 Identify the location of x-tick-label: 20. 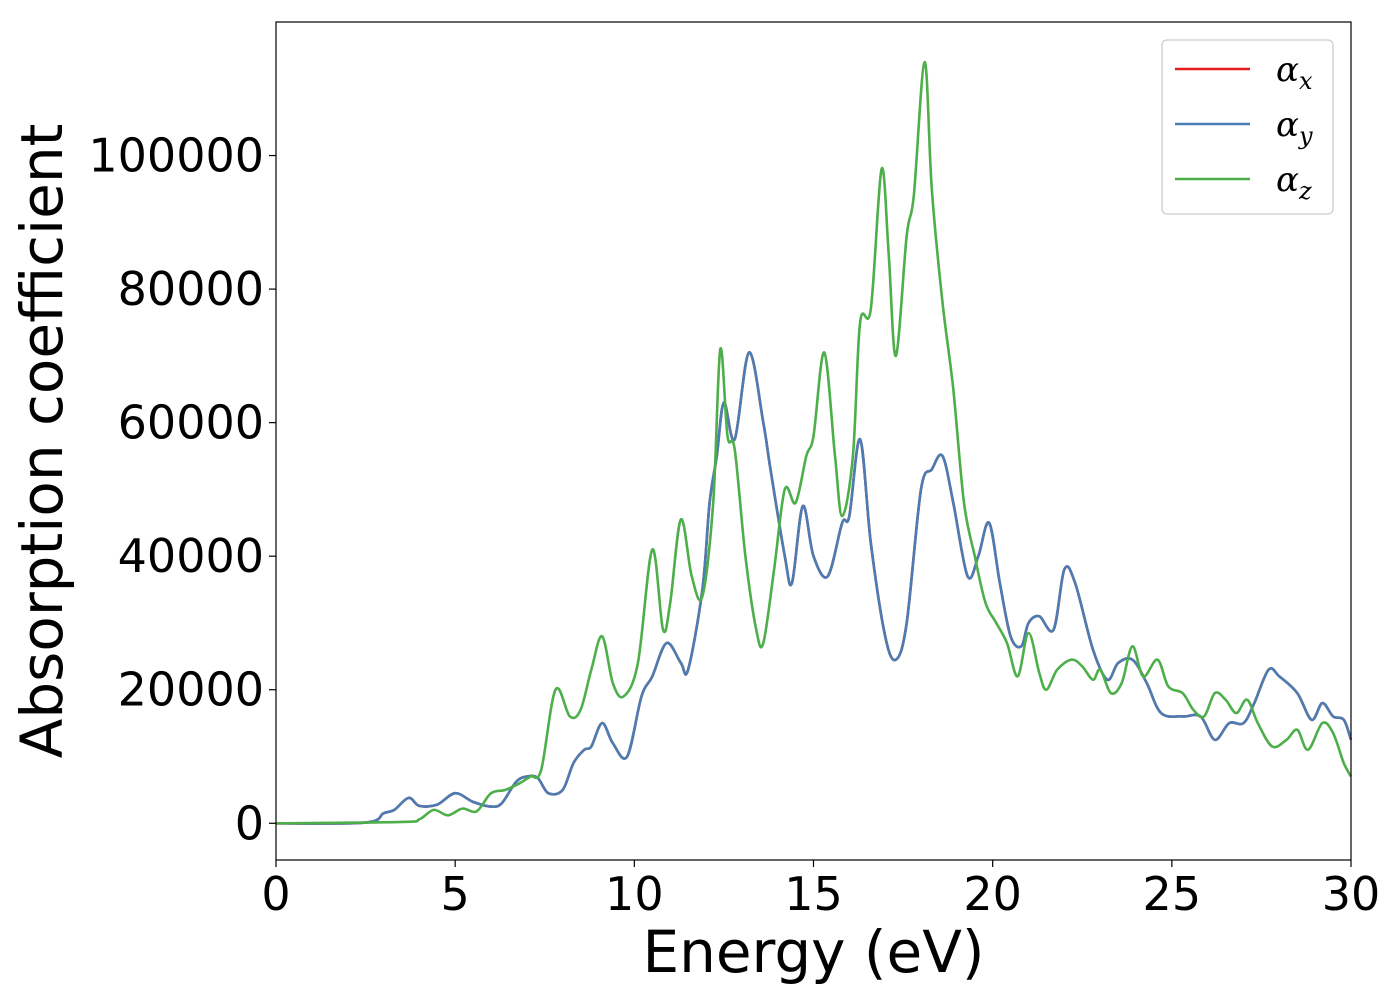
(992, 894).